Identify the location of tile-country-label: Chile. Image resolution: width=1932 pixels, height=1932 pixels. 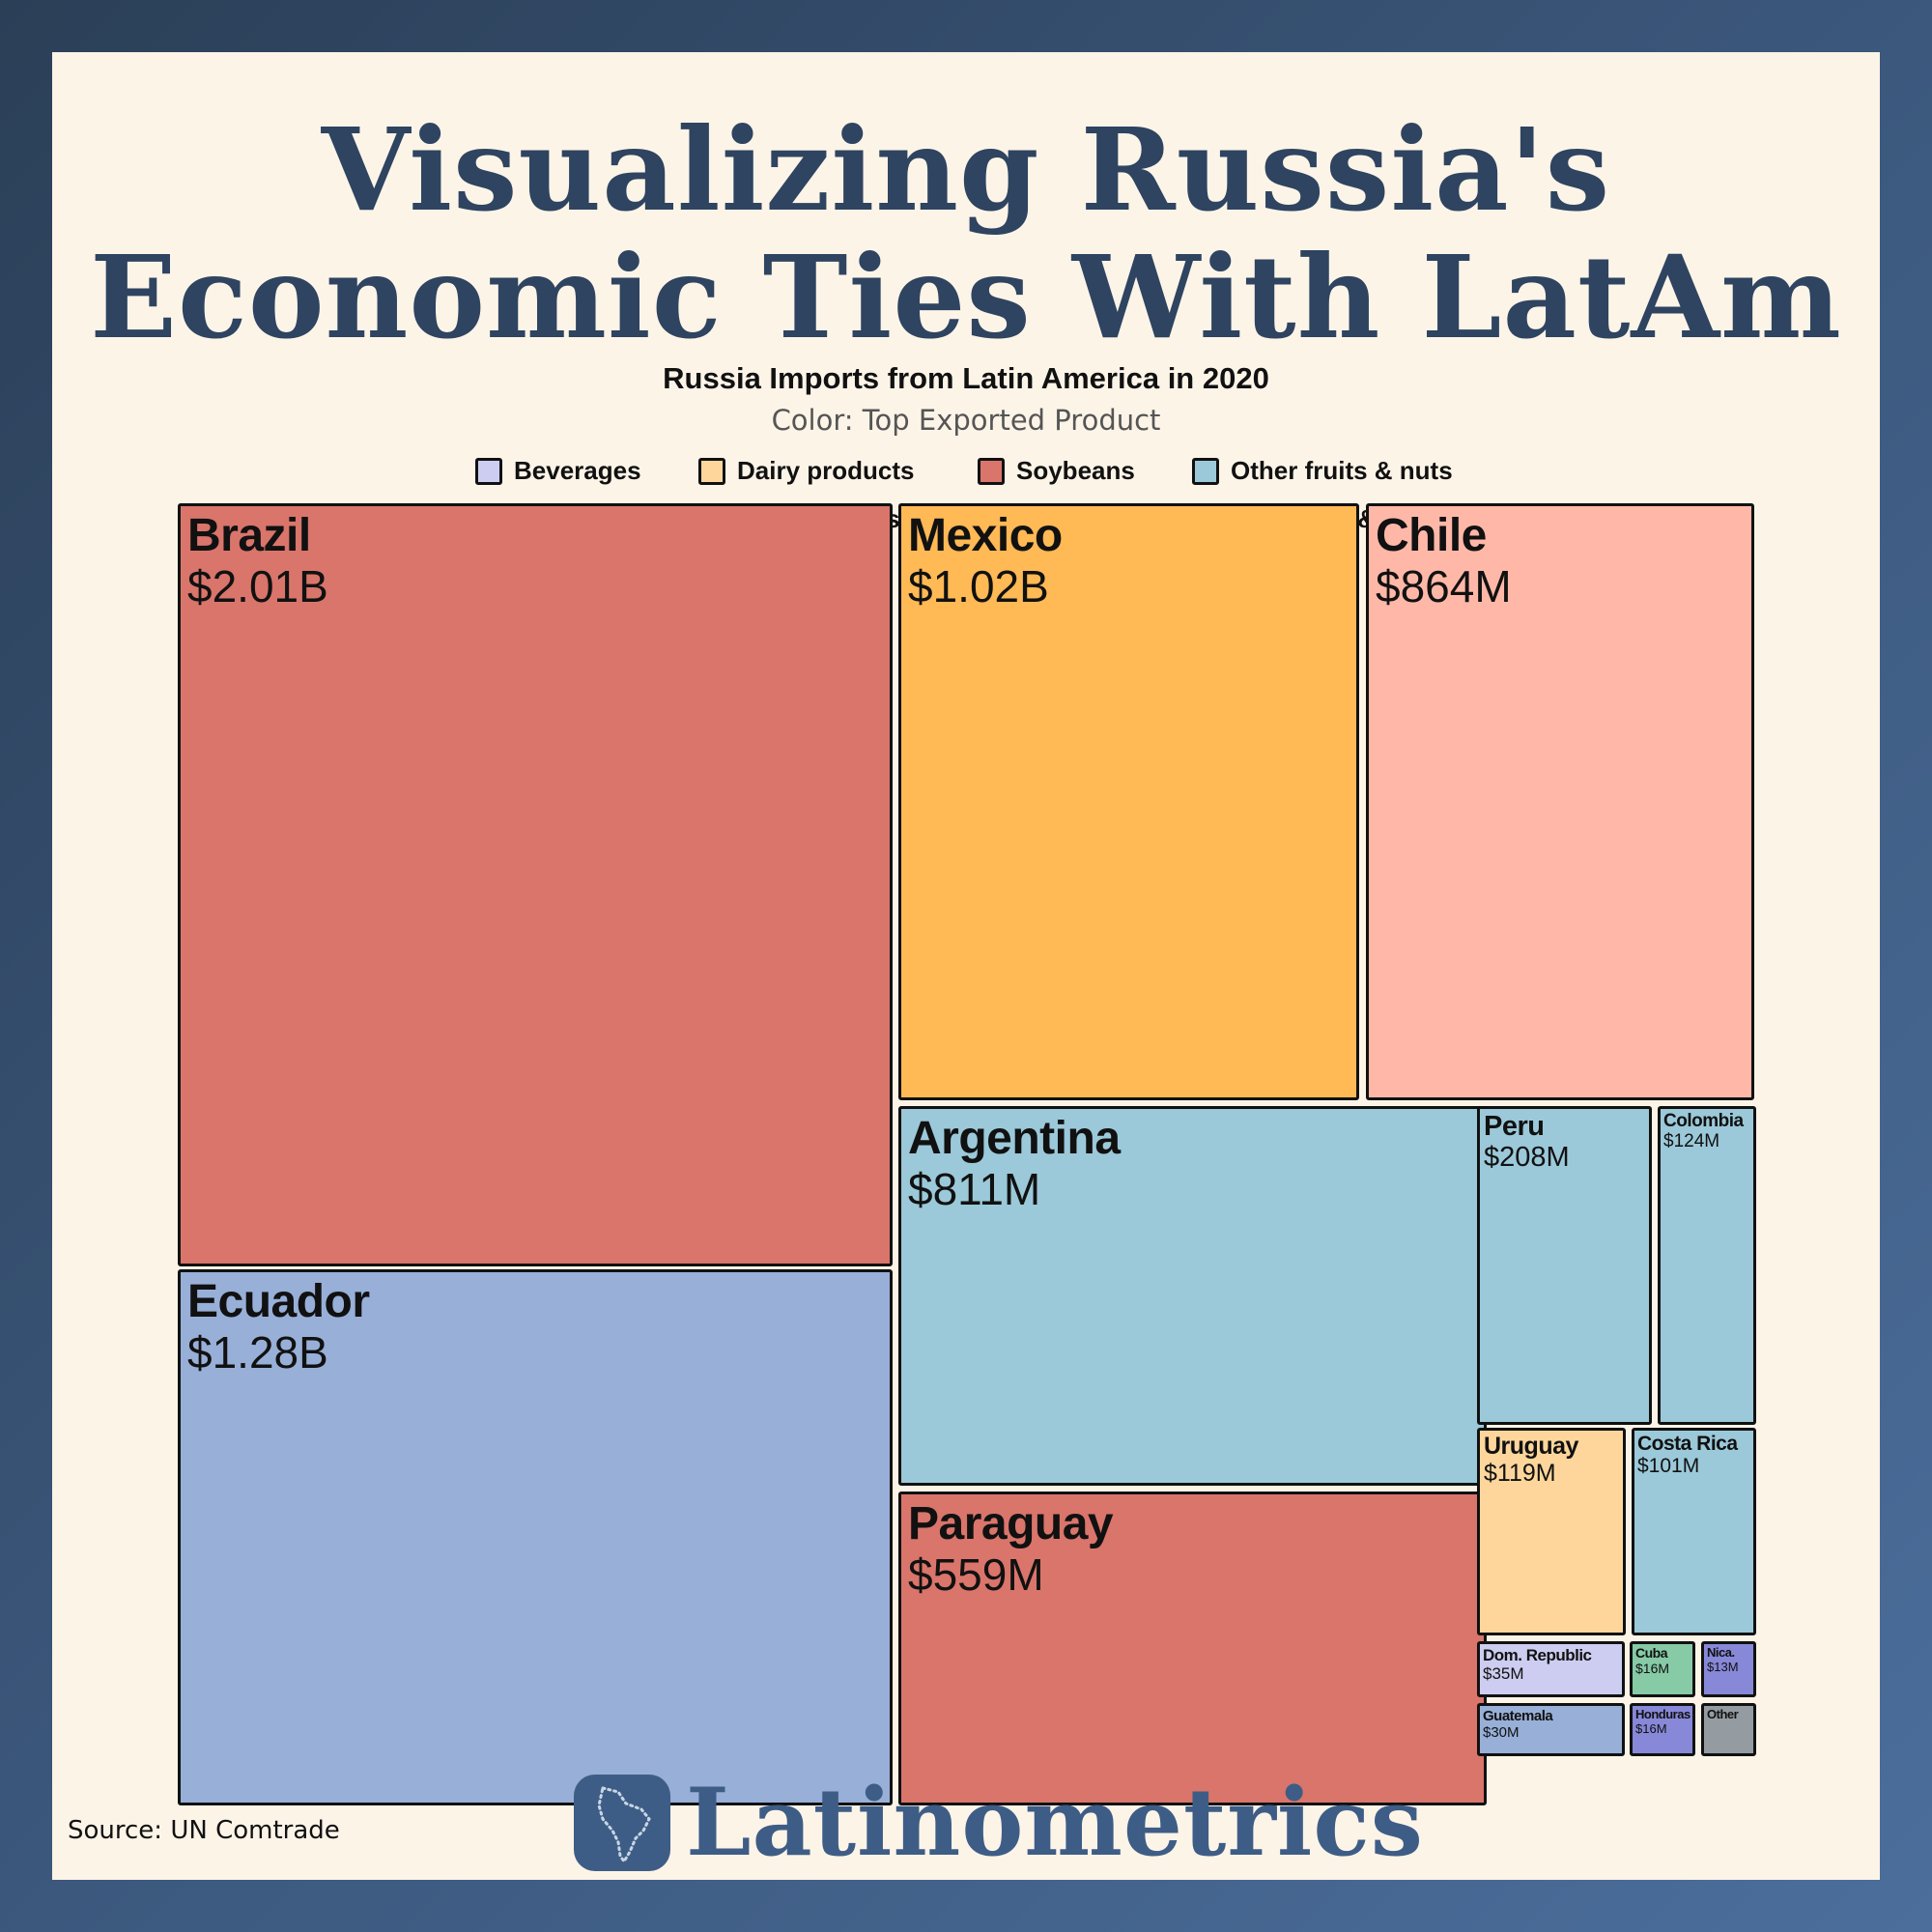
(1431, 535).